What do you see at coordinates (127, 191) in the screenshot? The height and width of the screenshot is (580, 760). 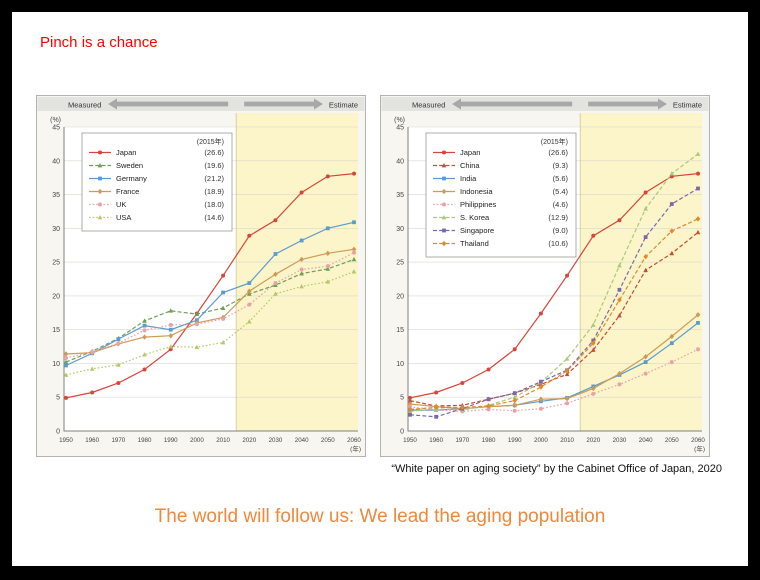 I see `legend-series-name: France` at bounding box center [127, 191].